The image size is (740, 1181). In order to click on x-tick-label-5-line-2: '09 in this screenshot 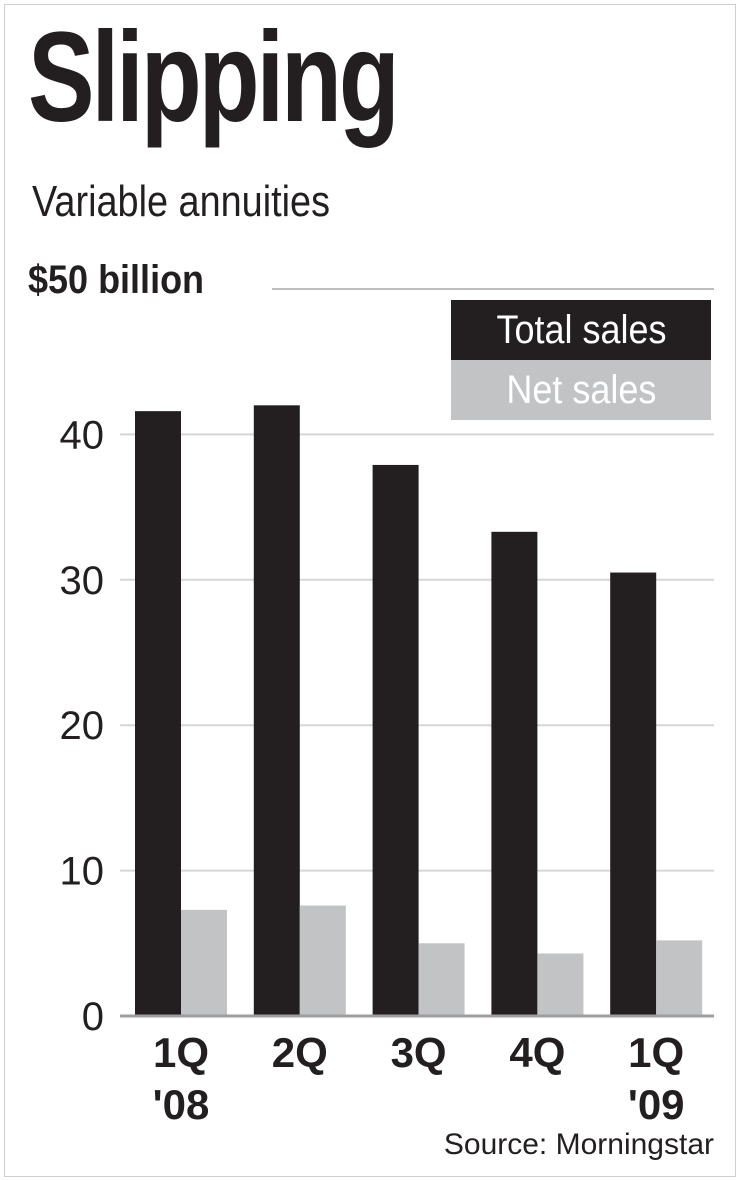, I will do `click(656, 1104)`.